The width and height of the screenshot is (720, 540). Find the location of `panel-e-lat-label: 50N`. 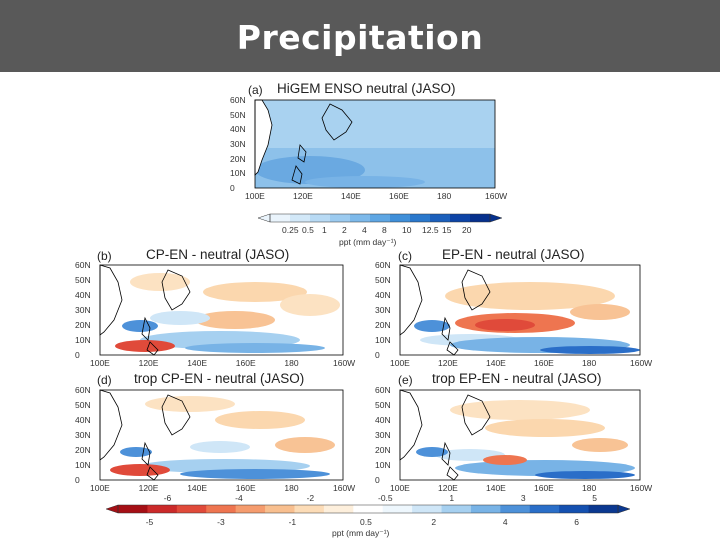

panel-e-lat-label: 50N is located at coordinates (383, 405).